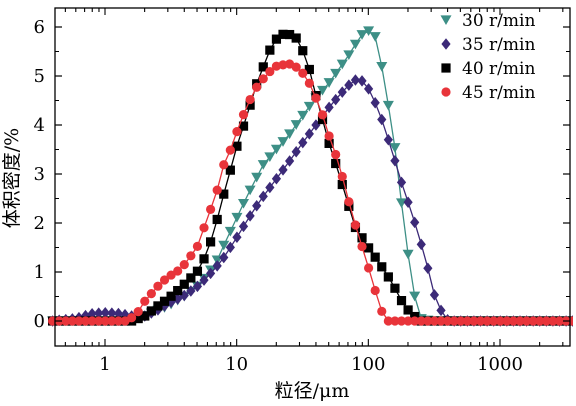  I want to click on x-tick-label: 10, so click(236, 364).